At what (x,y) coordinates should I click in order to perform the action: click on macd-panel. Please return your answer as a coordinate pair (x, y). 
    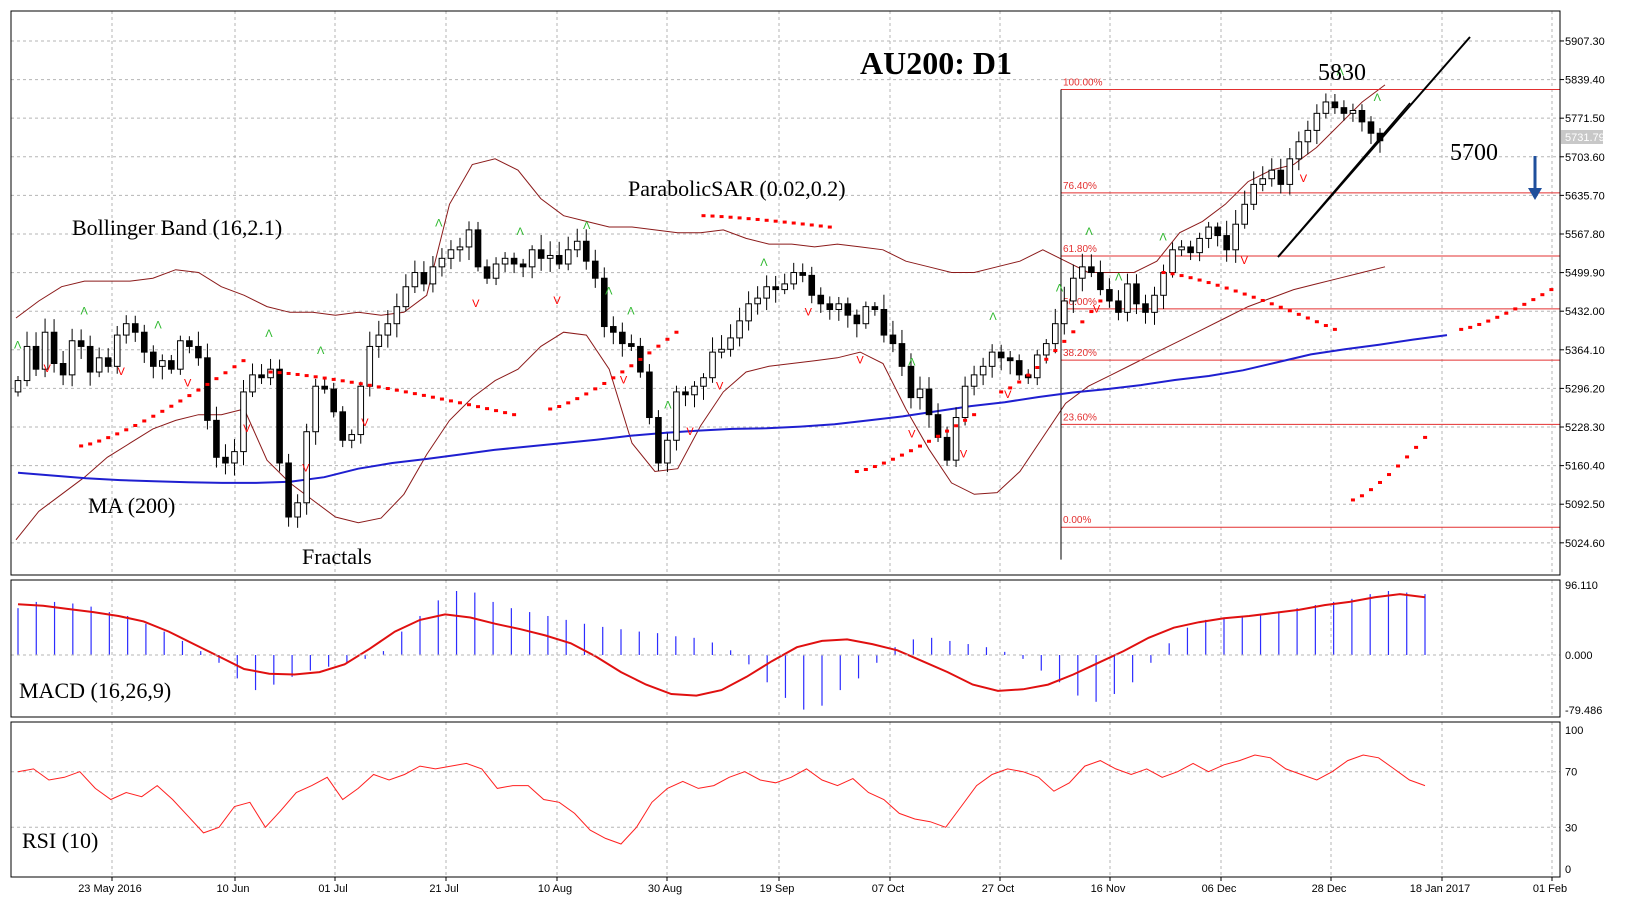
    Looking at the image, I should click on (785, 650).